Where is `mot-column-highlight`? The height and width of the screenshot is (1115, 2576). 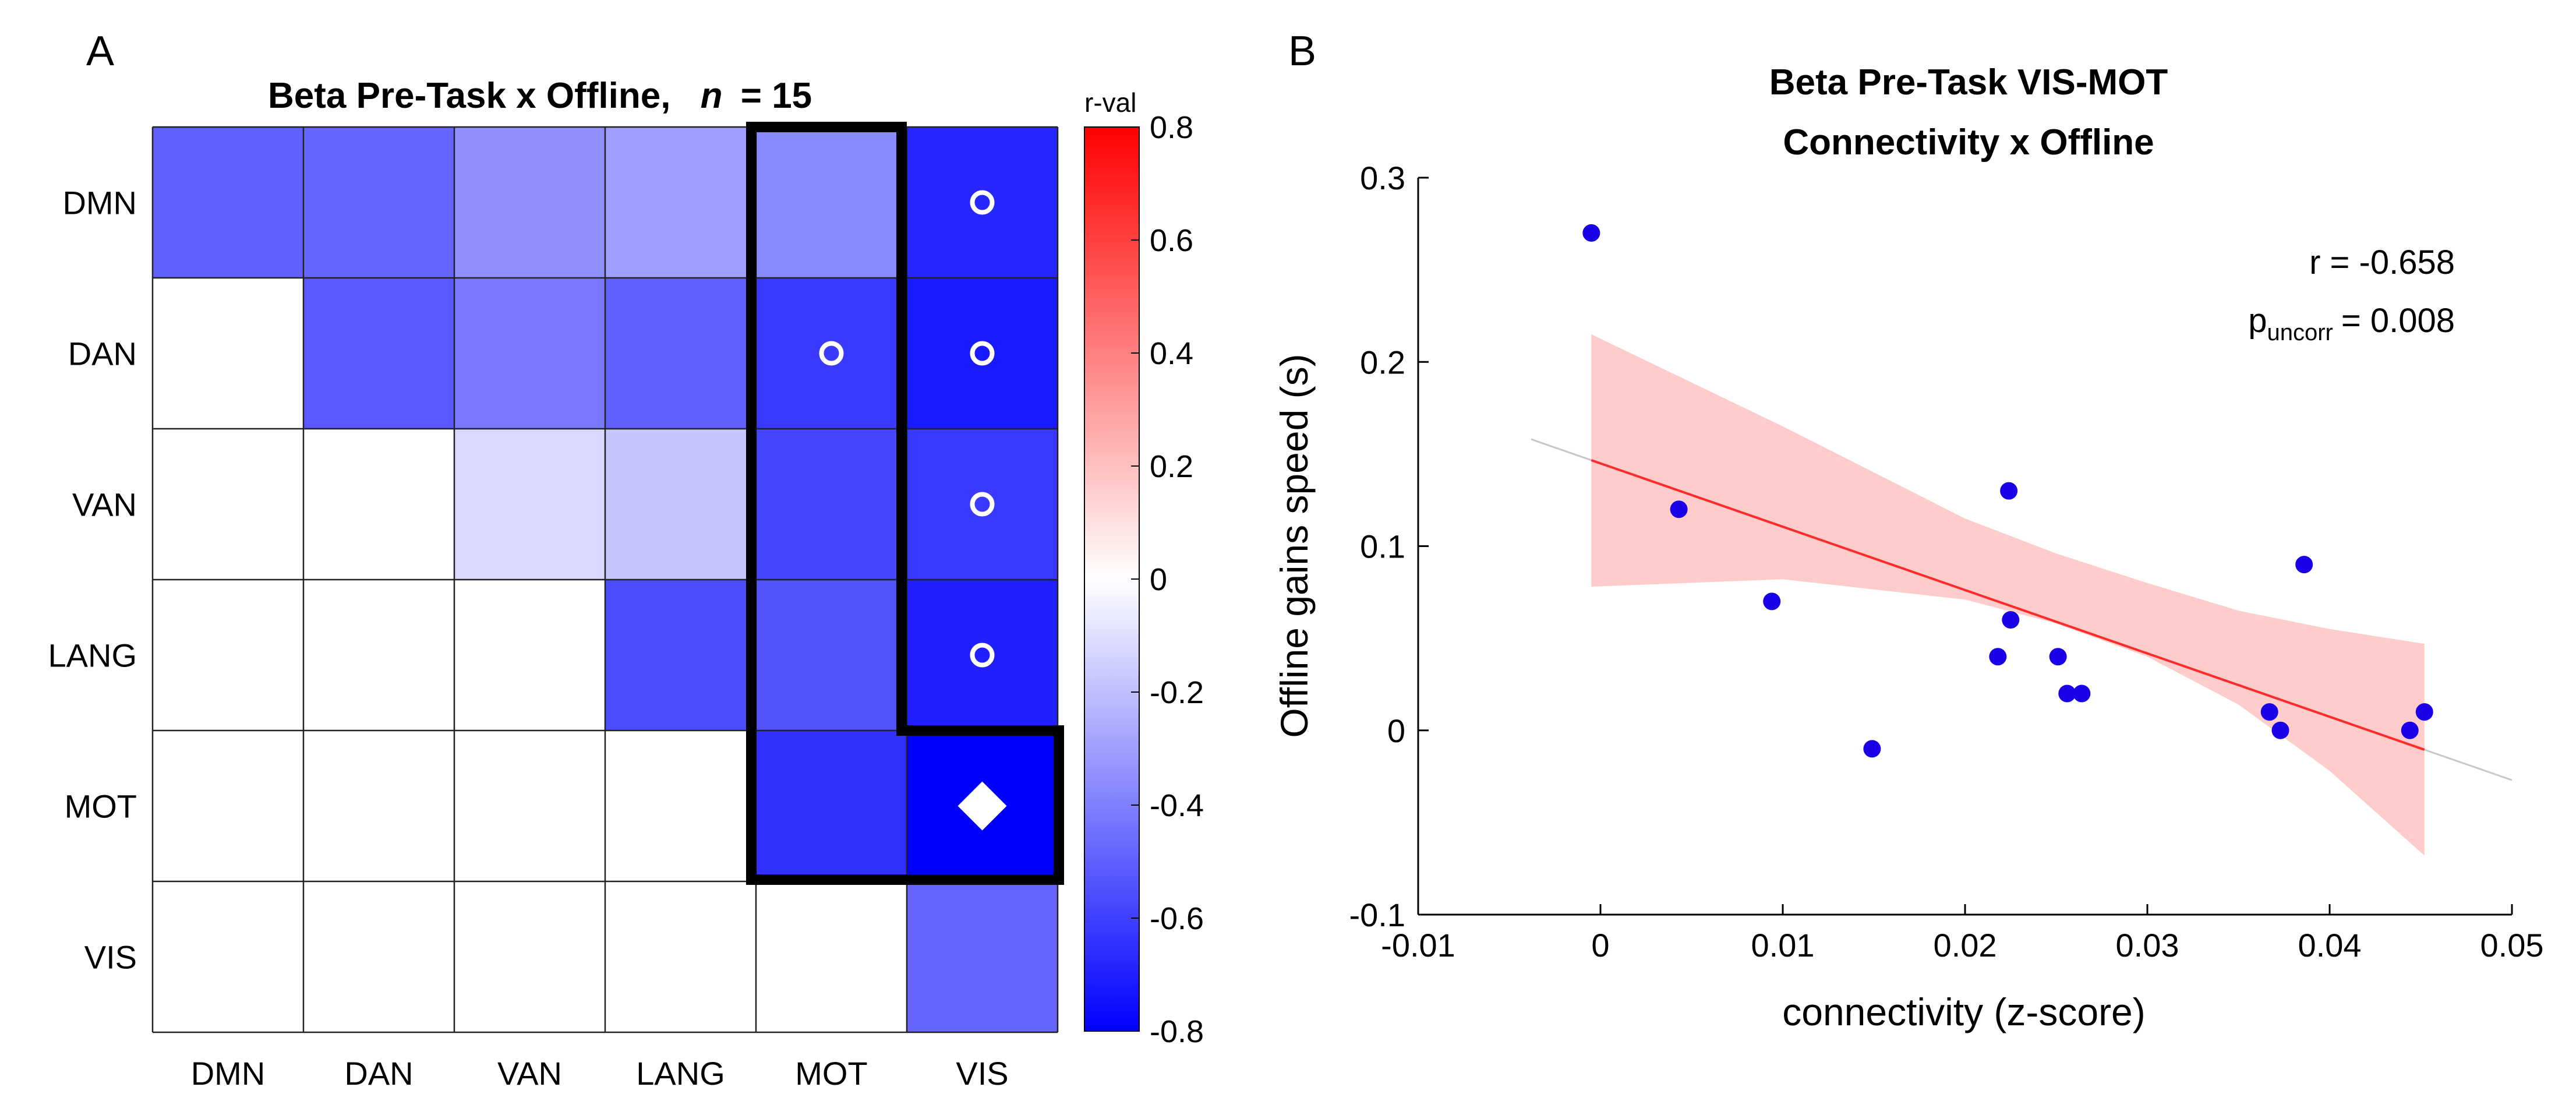
mot-column-highlight is located at coordinates (905, 503).